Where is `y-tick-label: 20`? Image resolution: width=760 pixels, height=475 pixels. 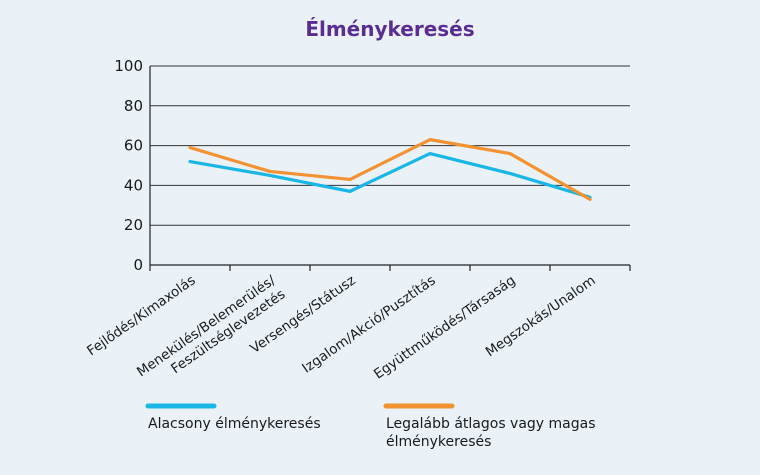 y-tick-label: 20 is located at coordinates (133, 225).